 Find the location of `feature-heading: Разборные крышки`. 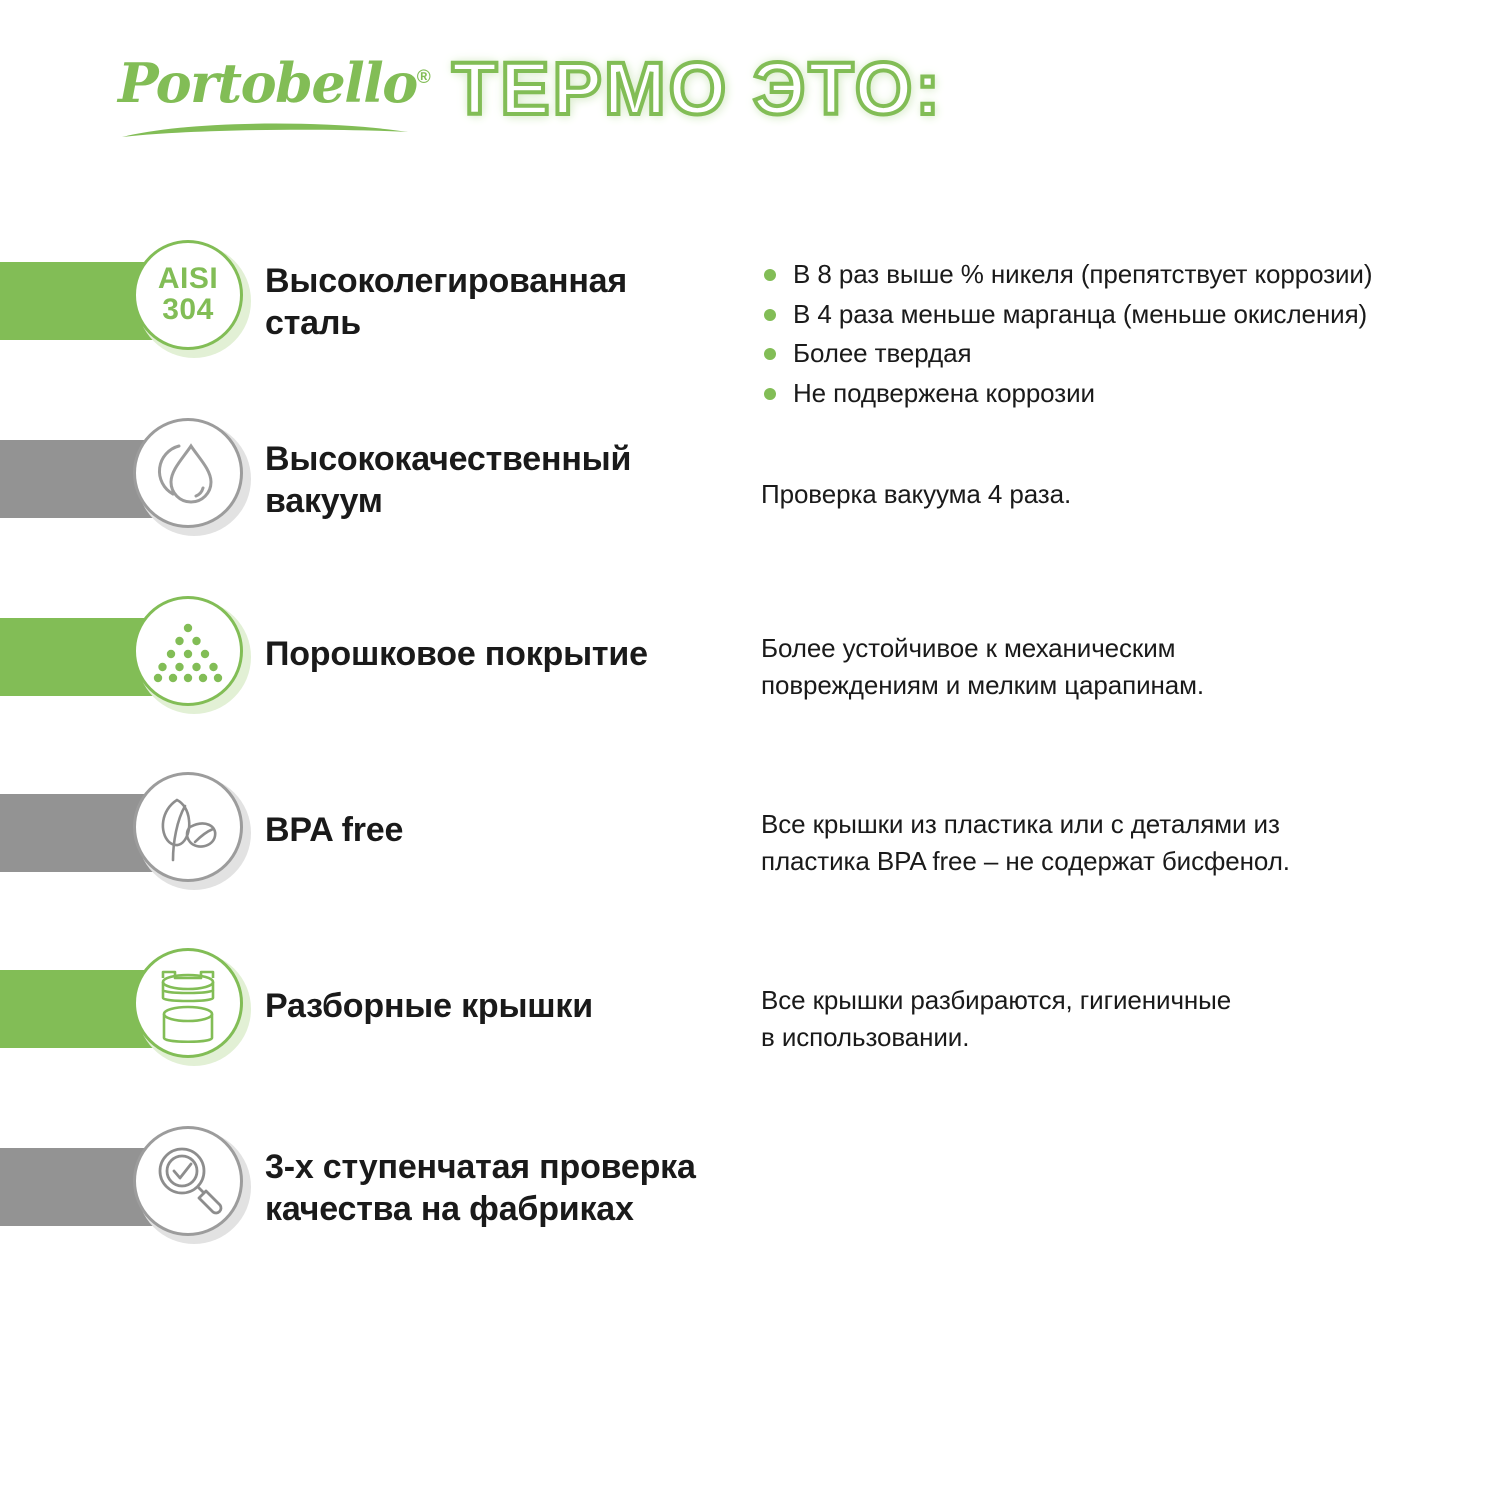

feature-heading: Разборные крышки is located at coordinates (429, 1006).